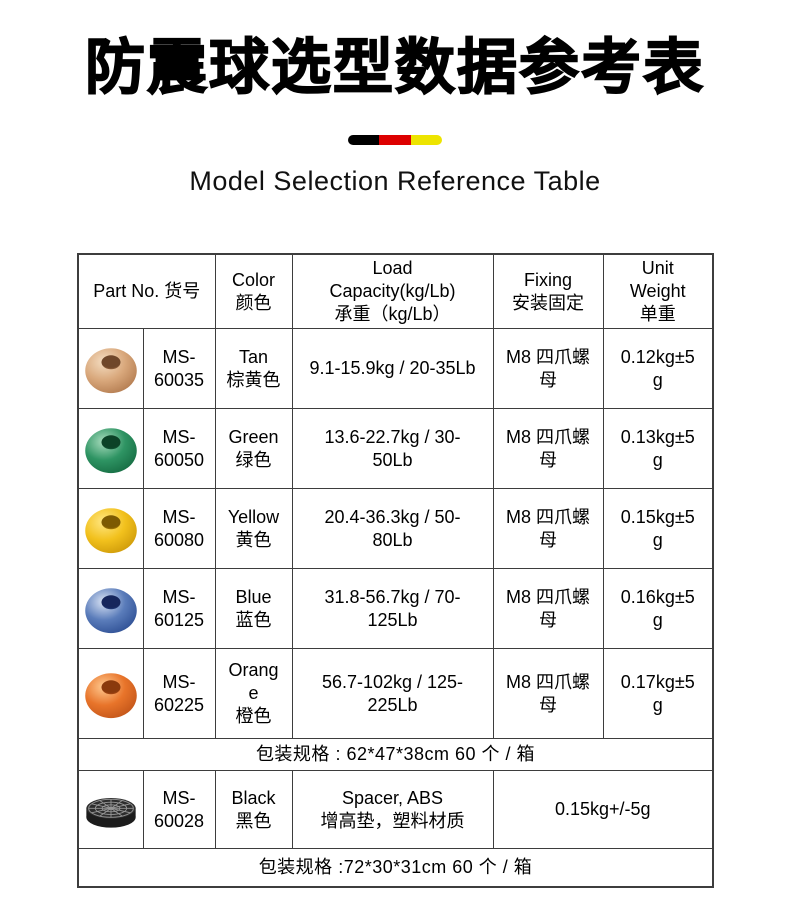 This screenshot has height=921, width=790. What do you see at coordinates (253, 369) in the screenshot?
I see `color-cell: Tan 棕黄色` at bounding box center [253, 369].